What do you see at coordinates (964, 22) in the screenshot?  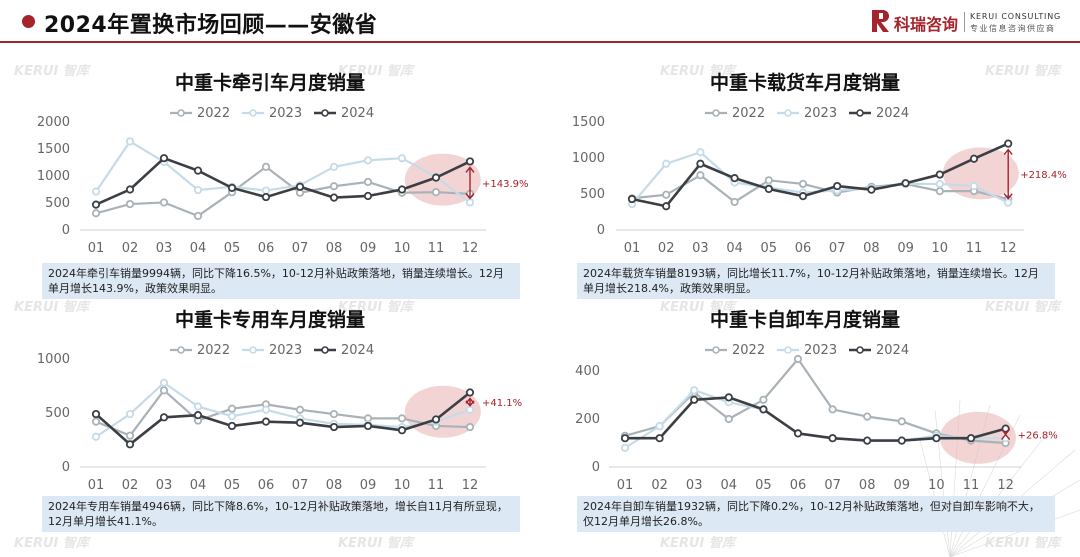 I see `brand-separator` at bounding box center [964, 22].